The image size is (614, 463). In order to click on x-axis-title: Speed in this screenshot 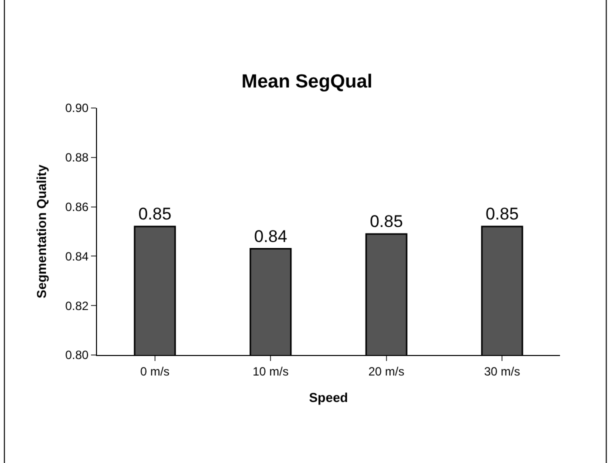, I will do `click(328, 397)`.